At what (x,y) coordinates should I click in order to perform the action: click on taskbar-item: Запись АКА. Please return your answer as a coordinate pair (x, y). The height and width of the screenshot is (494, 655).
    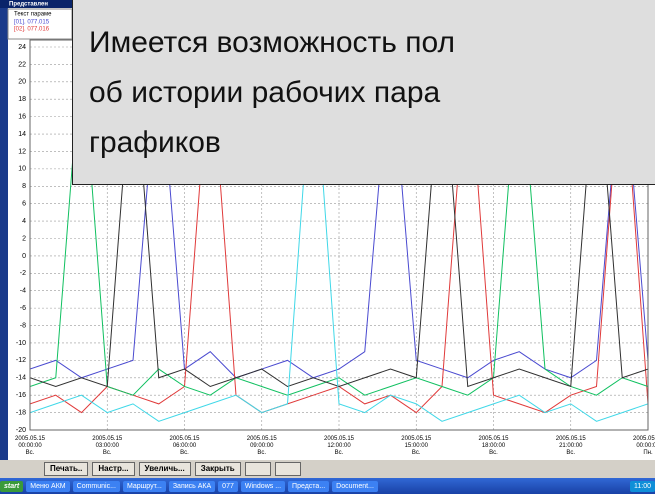
    Looking at the image, I should click on (192, 486).